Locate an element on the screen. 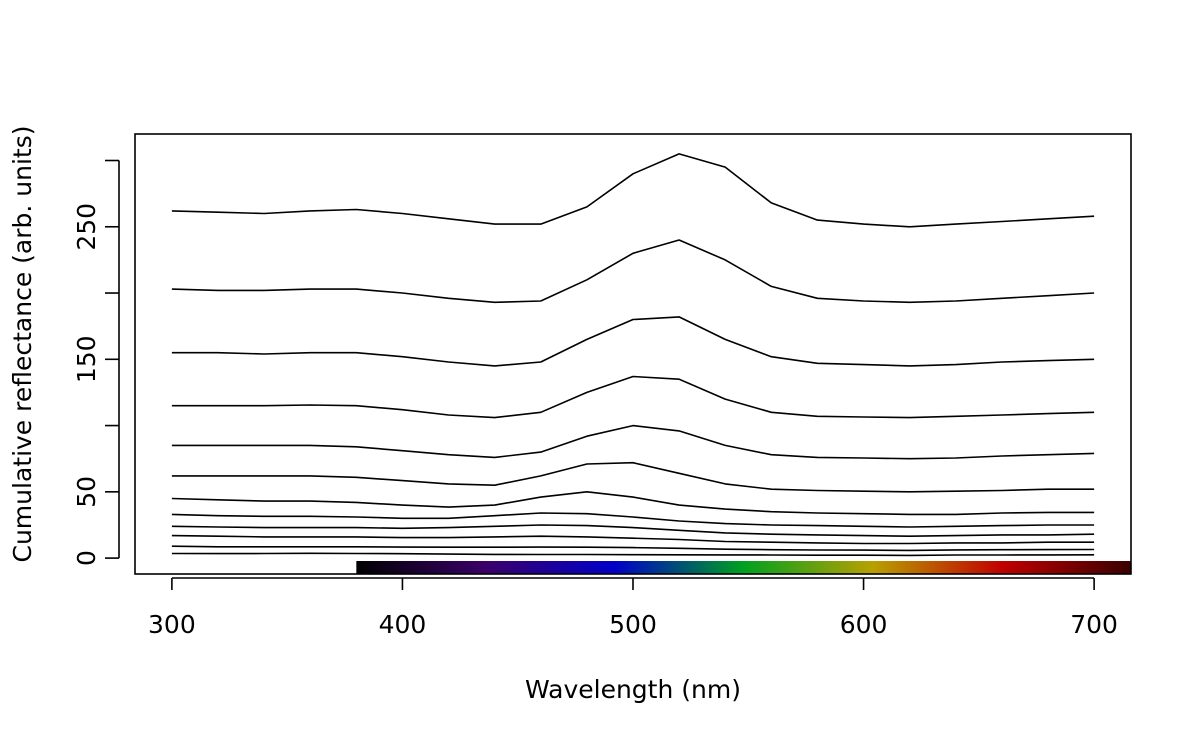  y-axis: 0 50 150 250 is located at coordinates (96, 362).